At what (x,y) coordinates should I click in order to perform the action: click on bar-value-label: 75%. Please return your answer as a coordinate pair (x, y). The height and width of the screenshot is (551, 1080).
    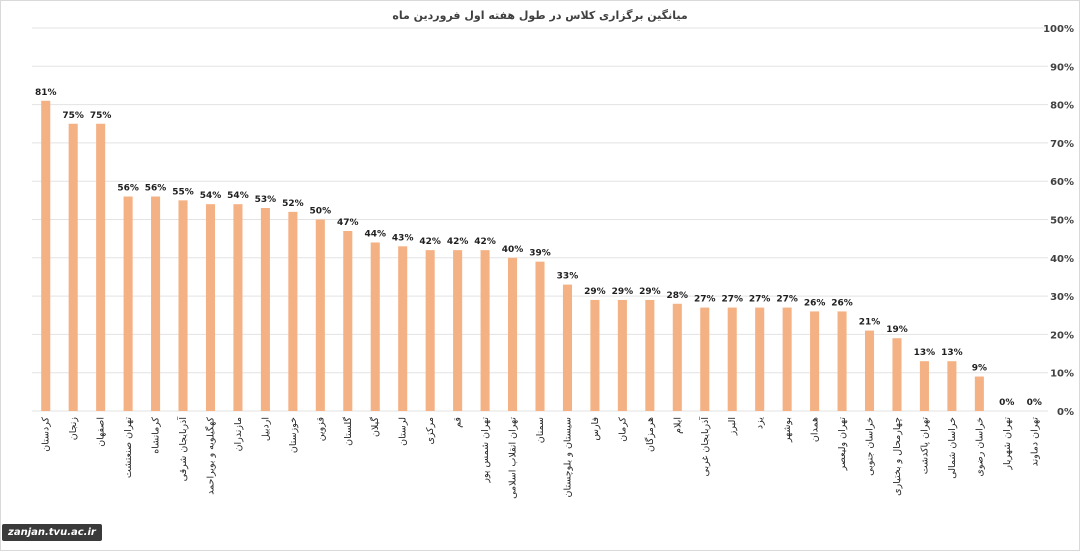
    Looking at the image, I should click on (73, 116).